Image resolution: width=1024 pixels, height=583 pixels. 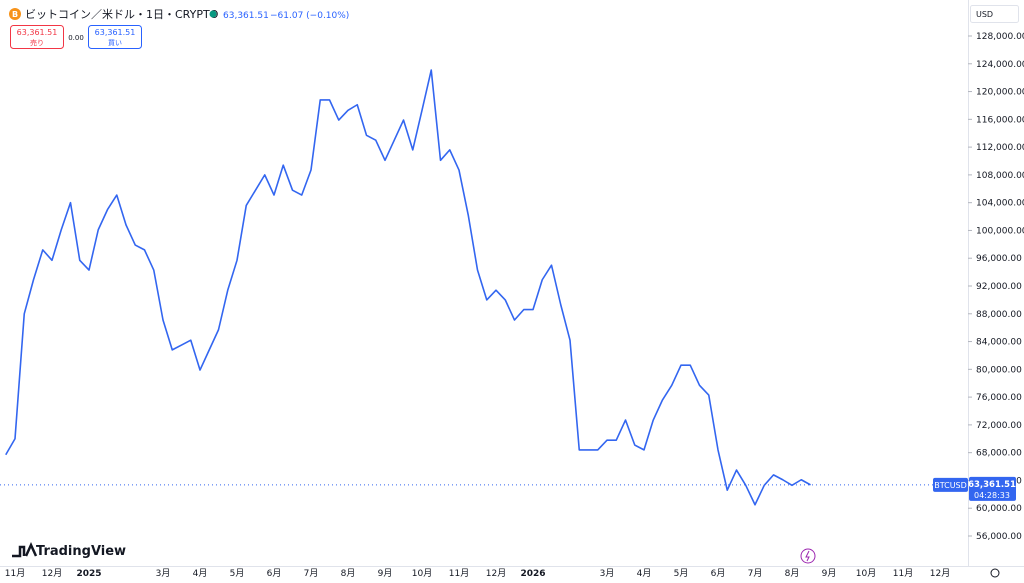 What do you see at coordinates (1000, 93) in the screenshot?
I see `y-tick-label: 120,000.00` at bounding box center [1000, 93].